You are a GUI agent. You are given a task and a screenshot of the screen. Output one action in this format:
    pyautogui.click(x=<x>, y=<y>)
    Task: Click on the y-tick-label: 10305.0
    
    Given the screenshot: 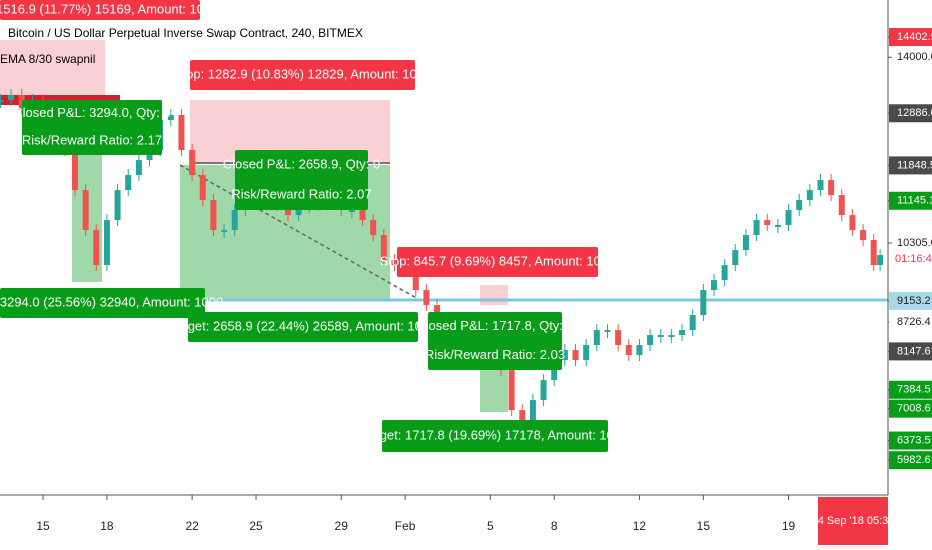 What is the action you would take?
    pyautogui.click(x=914, y=243)
    